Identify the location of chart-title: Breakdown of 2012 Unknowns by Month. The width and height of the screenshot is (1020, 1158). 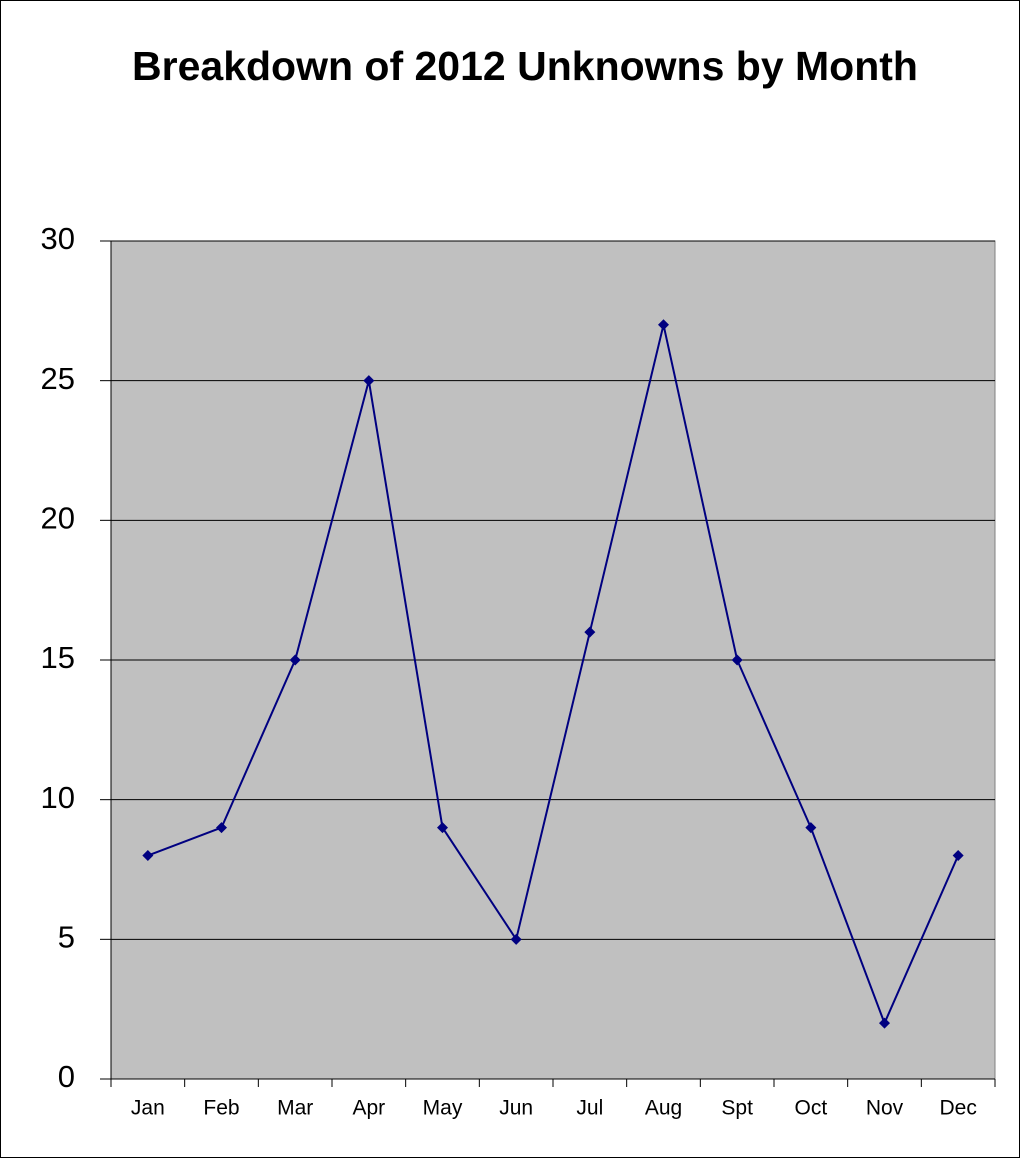
(525, 66).